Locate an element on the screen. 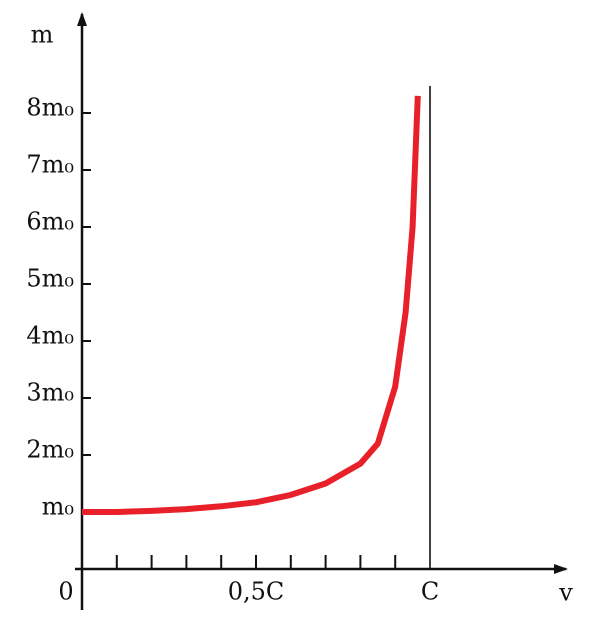  y-axis-label: m is located at coordinates (42, 35).